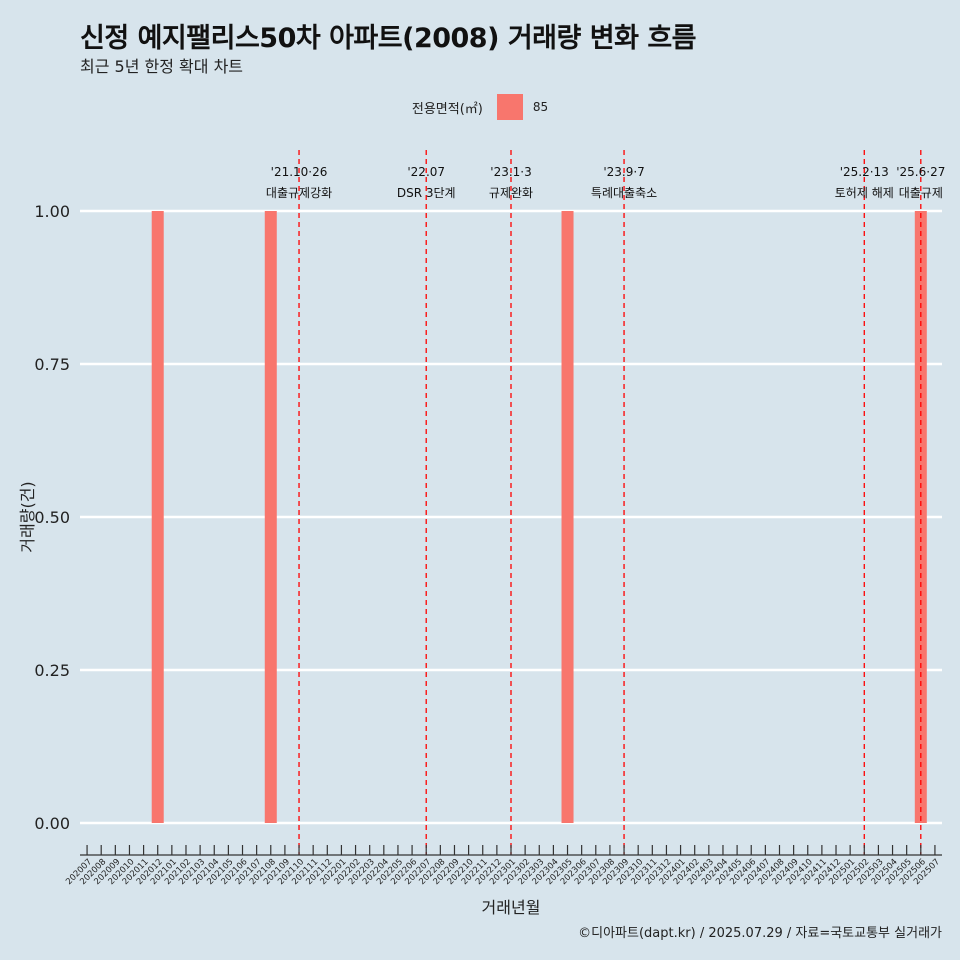 The width and height of the screenshot is (960, 960). I want to click on y-tick-label: 0.25, so click(52, 670).